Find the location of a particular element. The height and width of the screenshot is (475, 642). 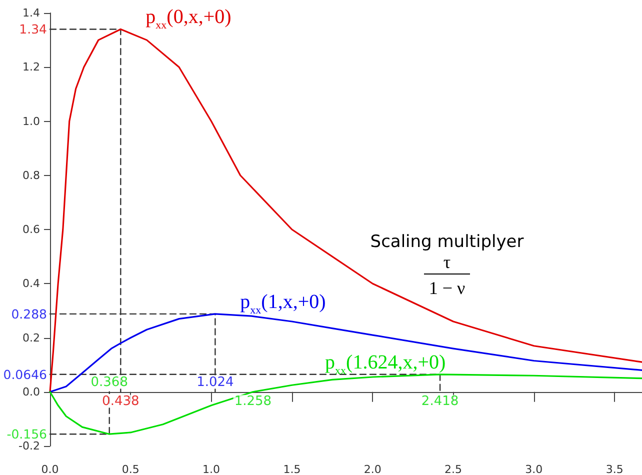

y-tick-label: -0.2 is located at coordinates (29, 446).